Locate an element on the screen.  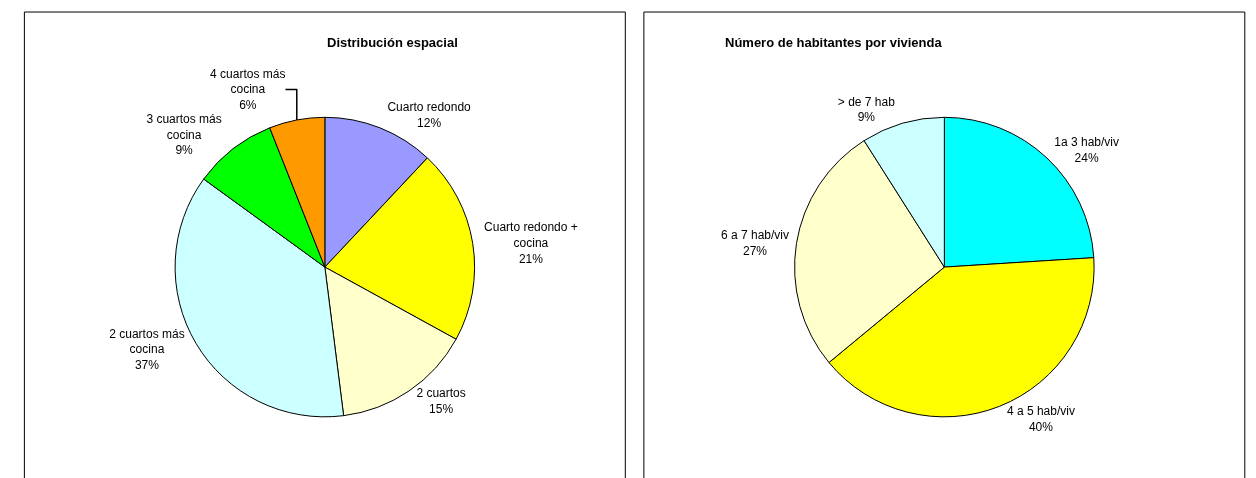
chart-title: Distribución espacial is located at coordinates (392, 42).